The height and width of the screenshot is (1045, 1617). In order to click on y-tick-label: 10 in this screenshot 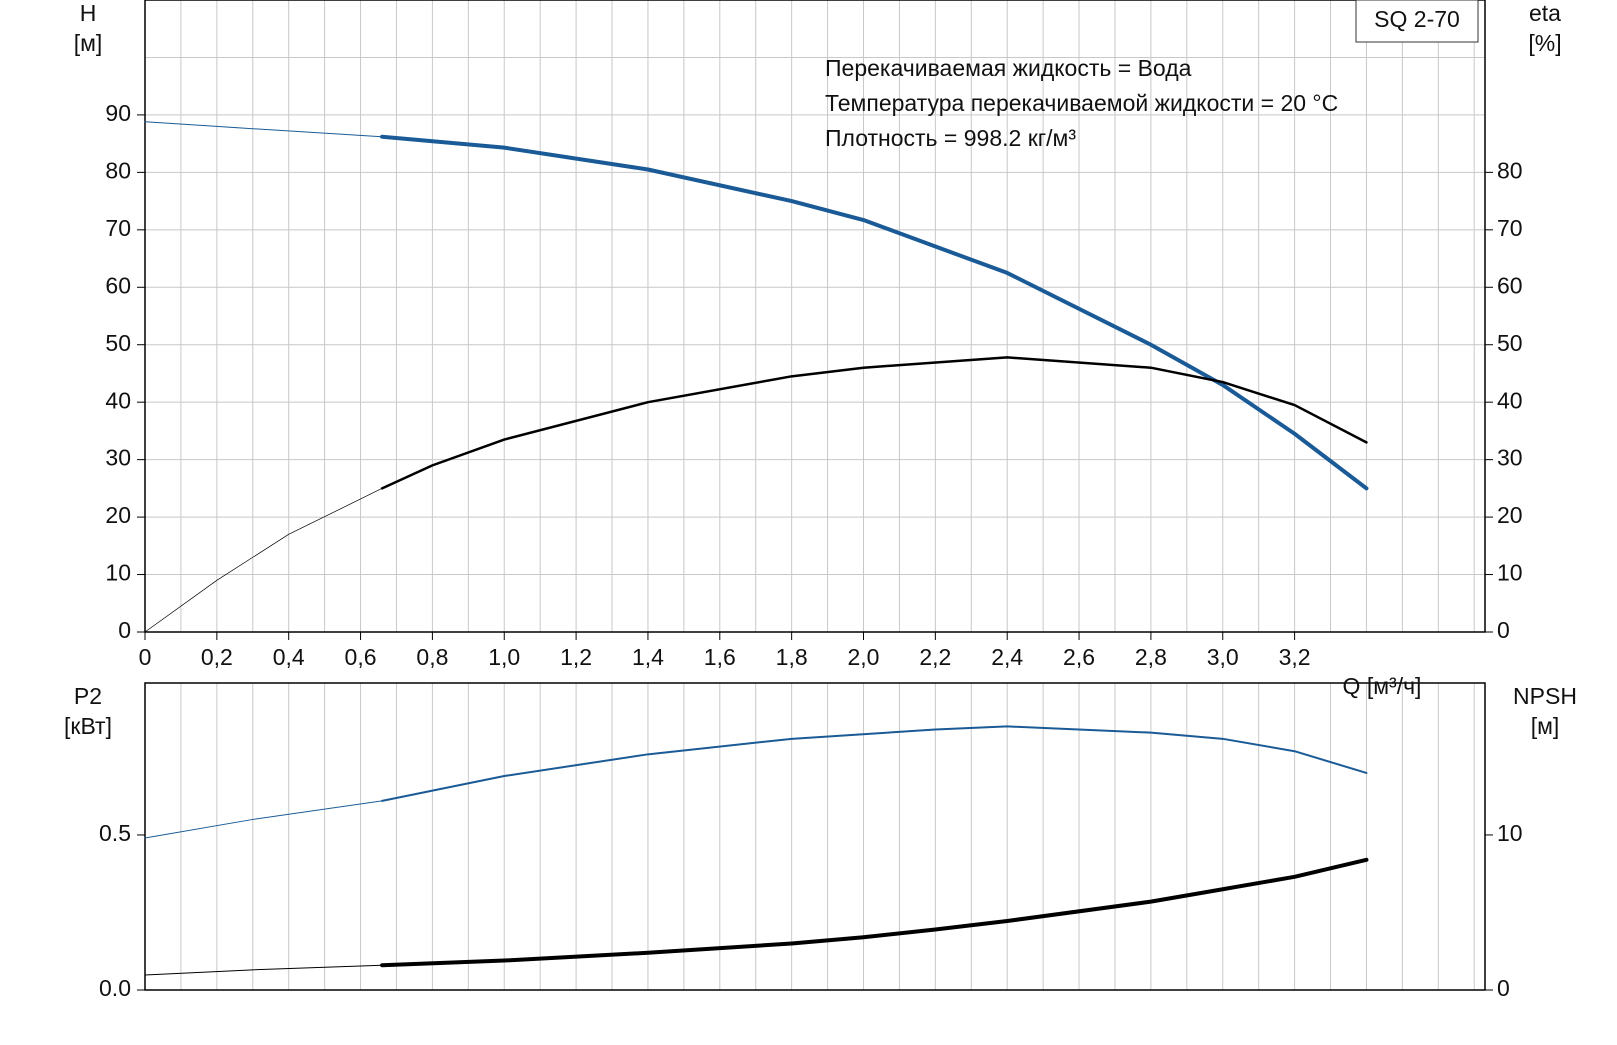, I will do `click(118, 573)`.